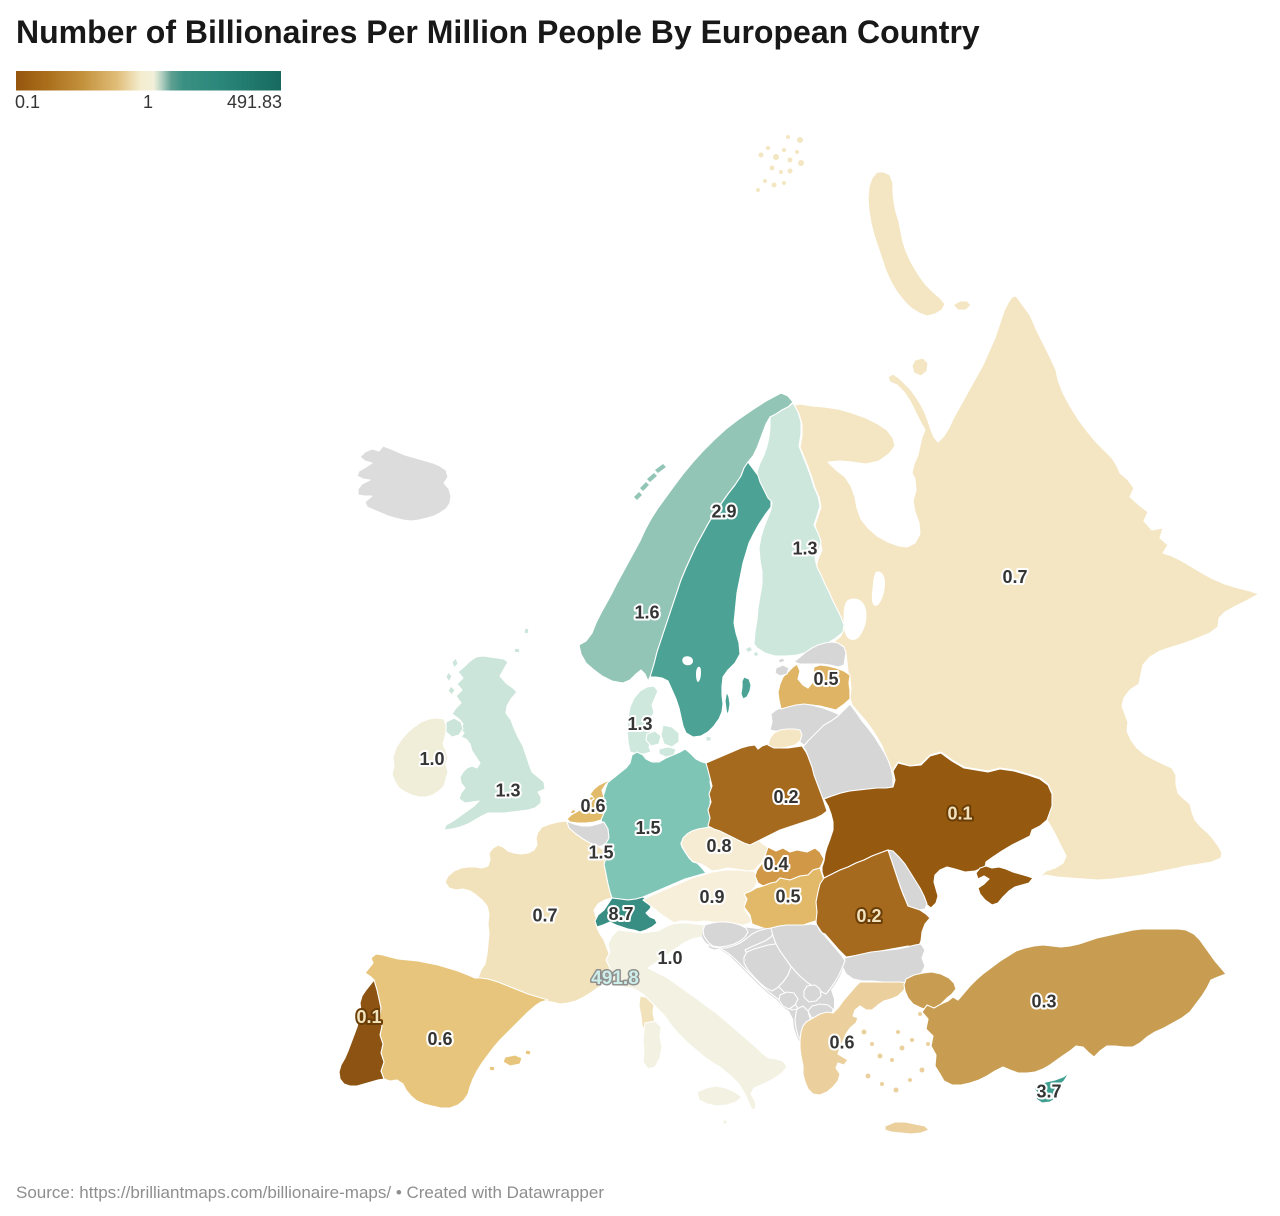 Image resolution: width=1280 pixels, height=1216 pixels. I want to click on svg-text: 0.3, so click(1043, 1001).